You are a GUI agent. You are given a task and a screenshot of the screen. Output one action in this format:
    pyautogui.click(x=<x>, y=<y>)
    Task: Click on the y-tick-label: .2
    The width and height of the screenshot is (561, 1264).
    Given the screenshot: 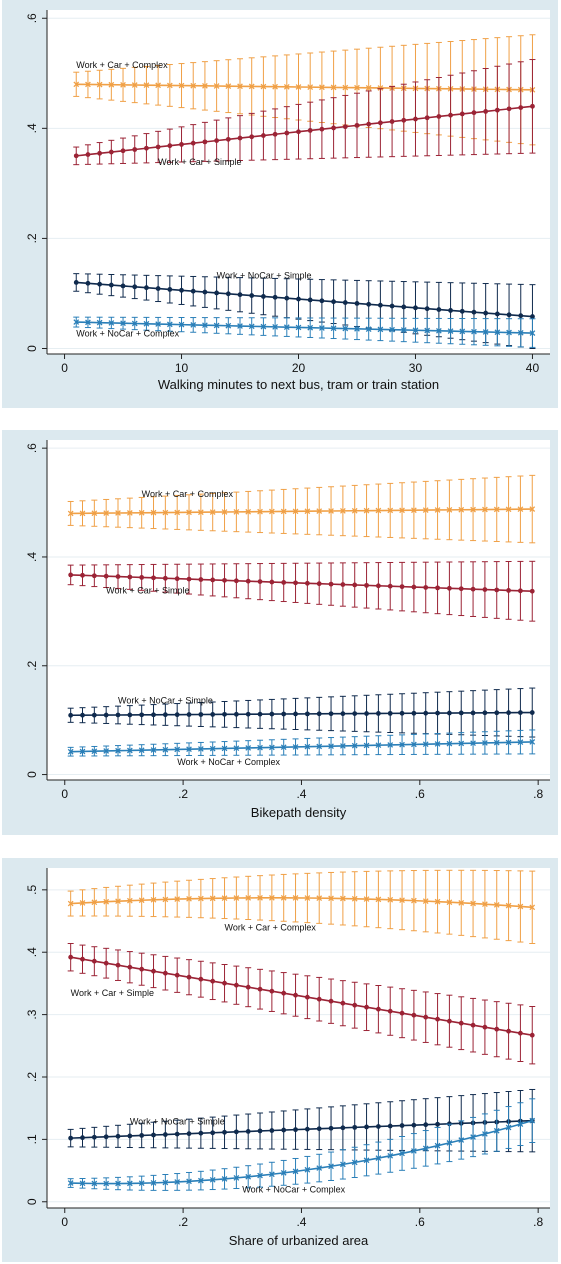 What is the action you would take?
    pyautogui.click(x=32, y=238)
    